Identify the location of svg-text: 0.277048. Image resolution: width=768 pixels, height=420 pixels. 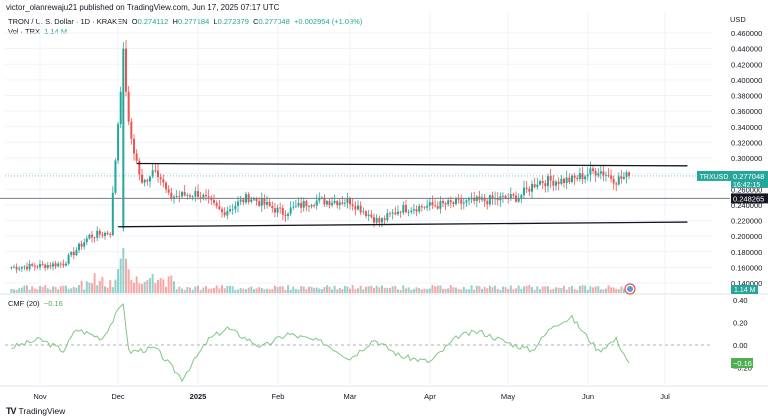
(748, 176).